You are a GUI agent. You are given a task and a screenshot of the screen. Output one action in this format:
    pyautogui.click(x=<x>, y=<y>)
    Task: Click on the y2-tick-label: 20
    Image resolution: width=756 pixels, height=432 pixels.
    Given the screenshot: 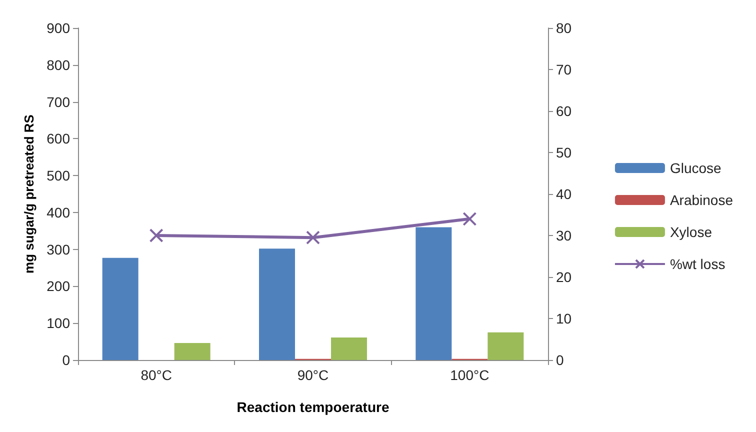 What is the action you would take?
    pyautogui.click(x=564, y=277)
    